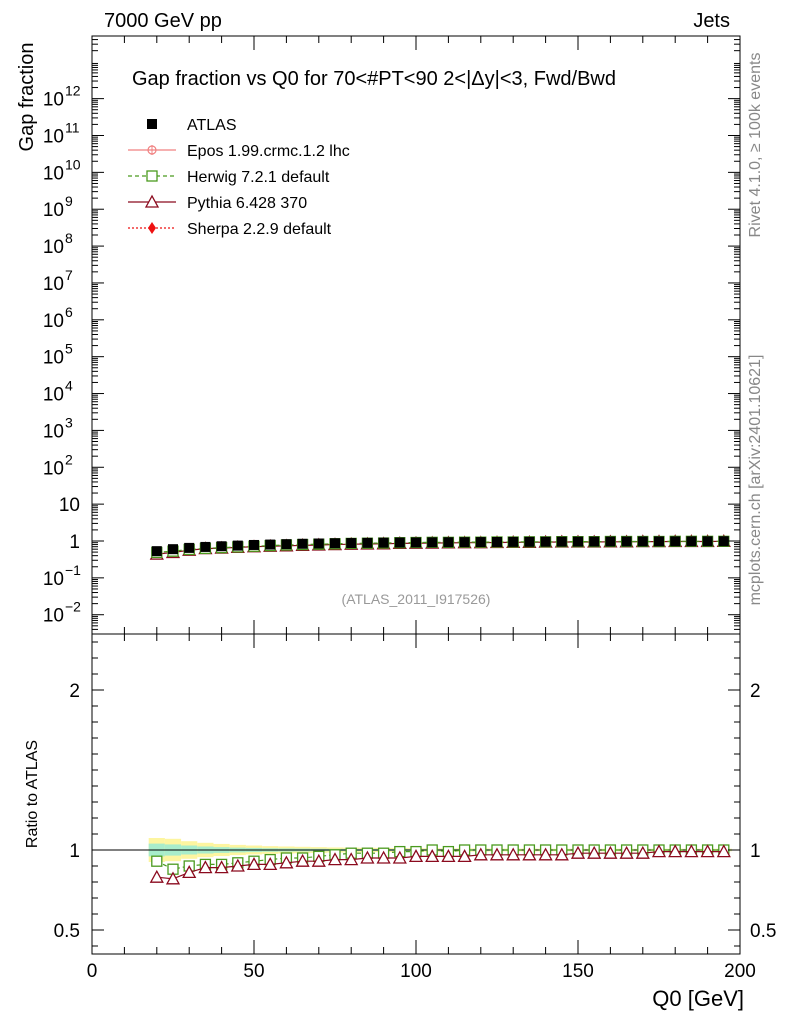  I want to click on header-energy-label: 7000 GeV pp, so click(163, 21).